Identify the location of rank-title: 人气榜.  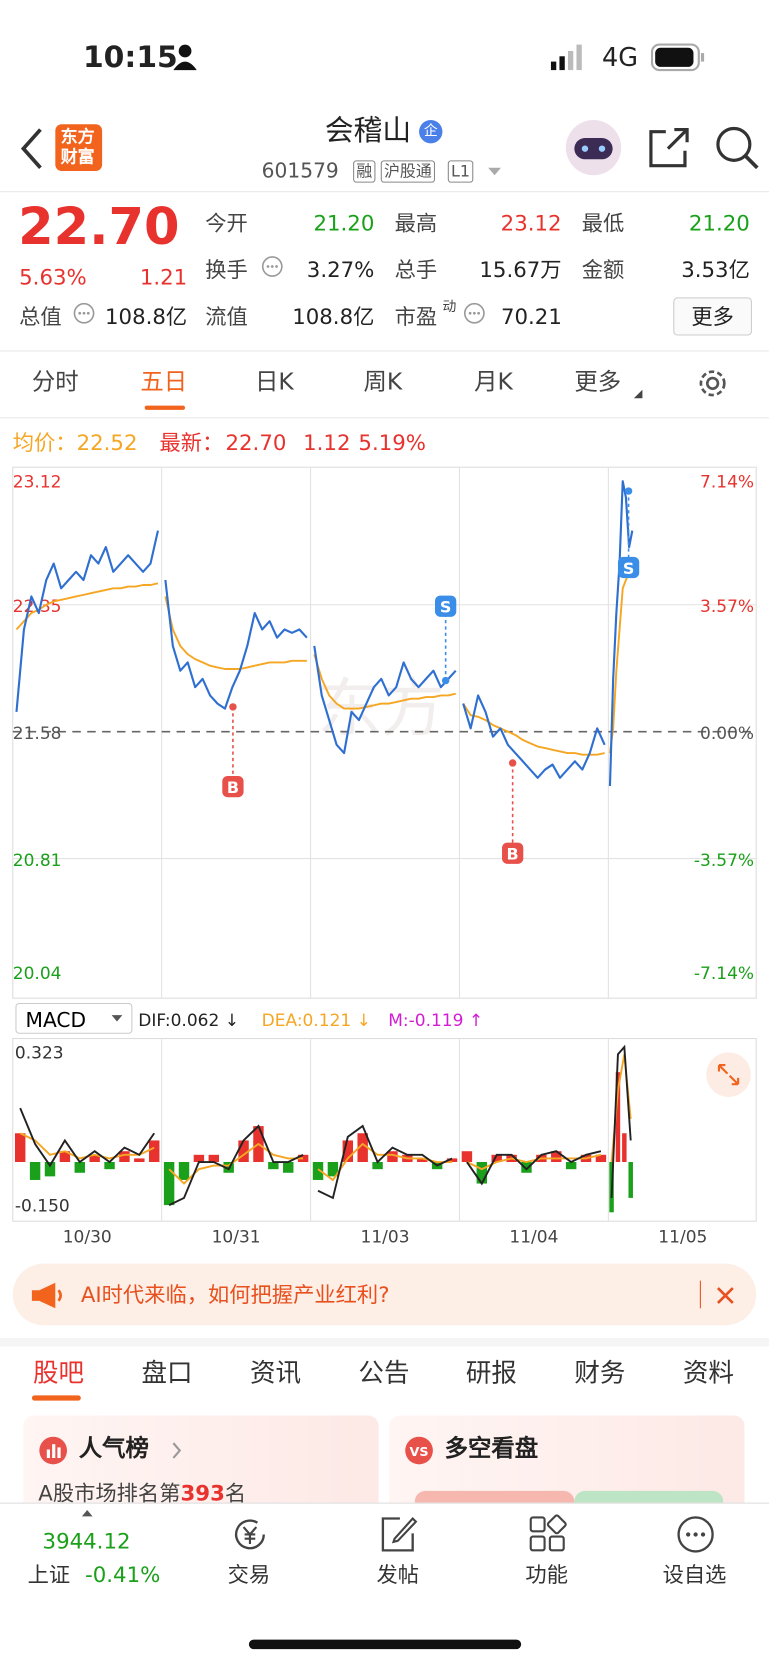
(113, 1449).